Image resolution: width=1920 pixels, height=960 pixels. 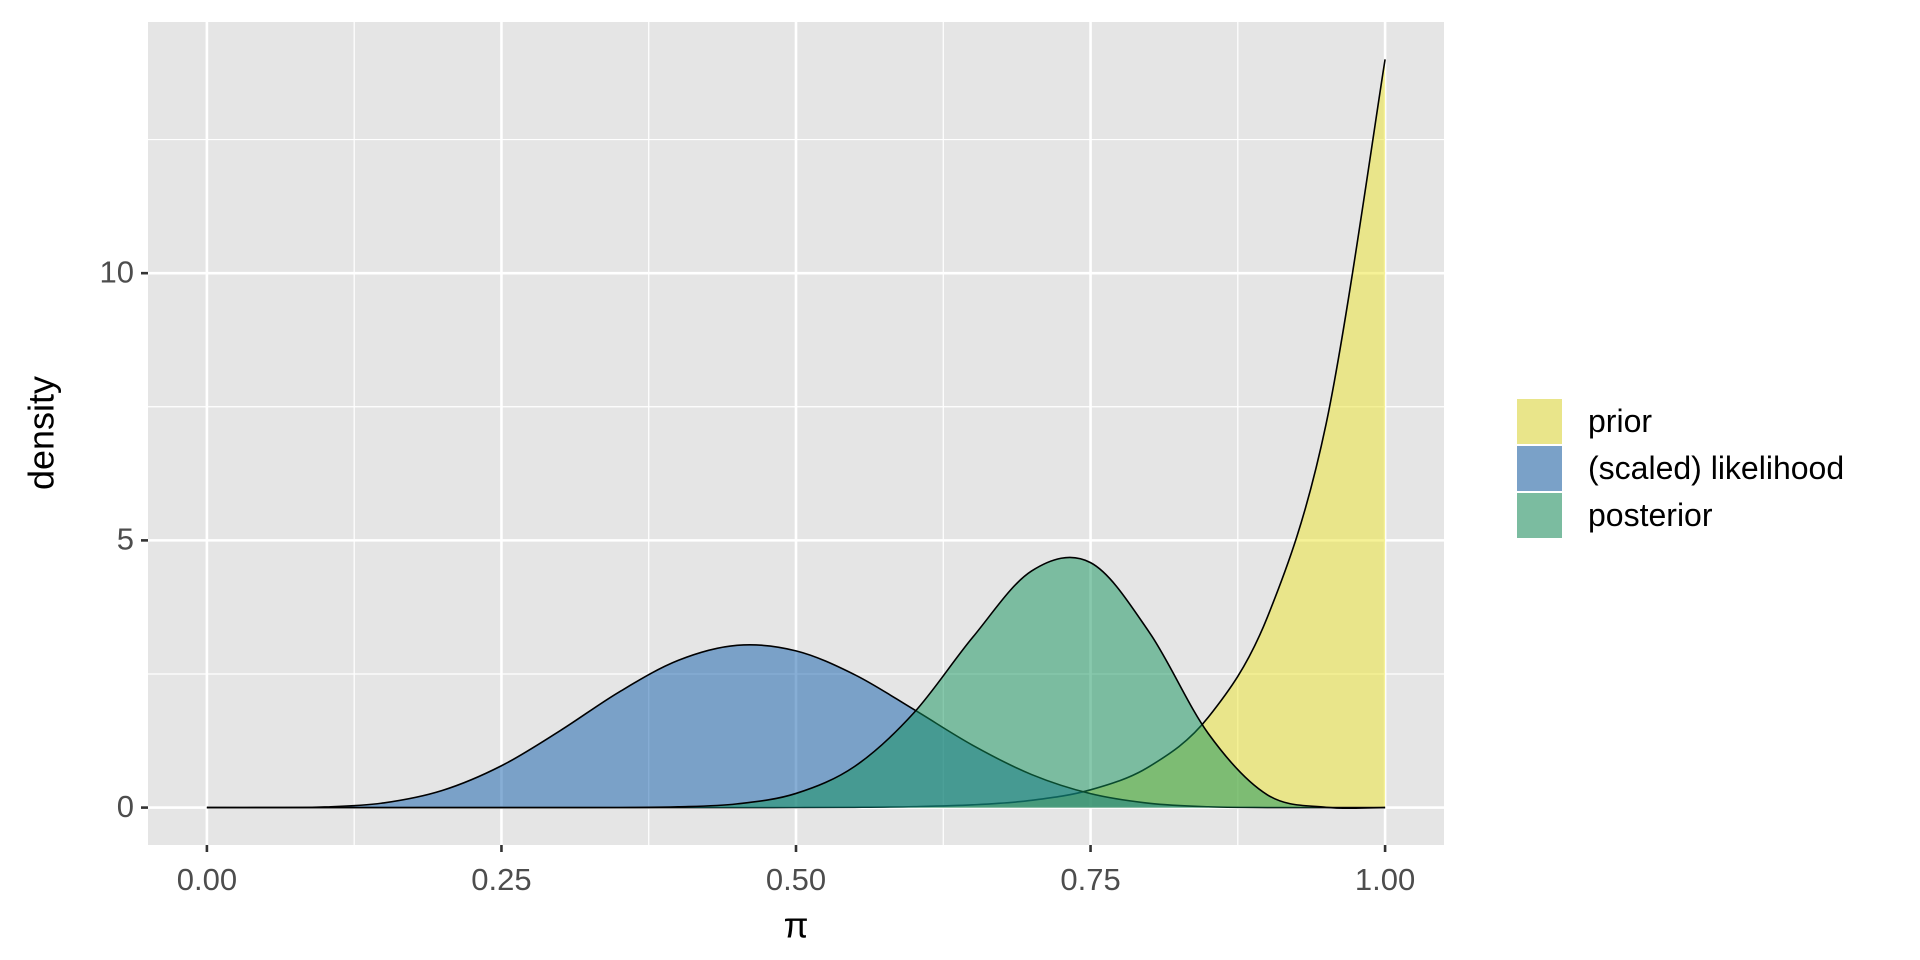 I want to click on legend-label: posterior, so click(x=1650, y=515).